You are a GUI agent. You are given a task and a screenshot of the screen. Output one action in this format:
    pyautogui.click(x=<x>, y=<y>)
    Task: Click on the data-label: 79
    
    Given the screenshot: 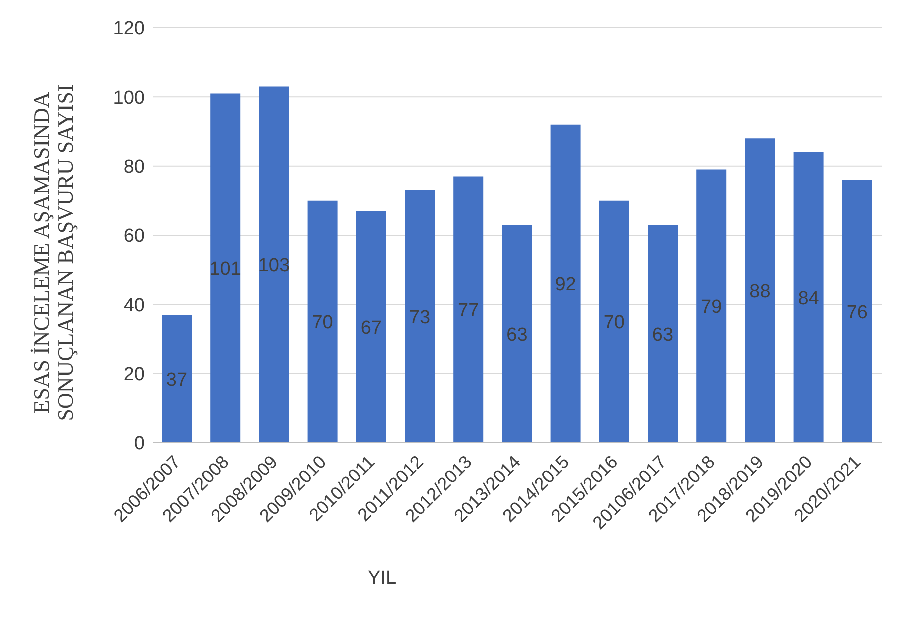 What is the action you would take?
    pyautogui.click(x=711, y=307)
    